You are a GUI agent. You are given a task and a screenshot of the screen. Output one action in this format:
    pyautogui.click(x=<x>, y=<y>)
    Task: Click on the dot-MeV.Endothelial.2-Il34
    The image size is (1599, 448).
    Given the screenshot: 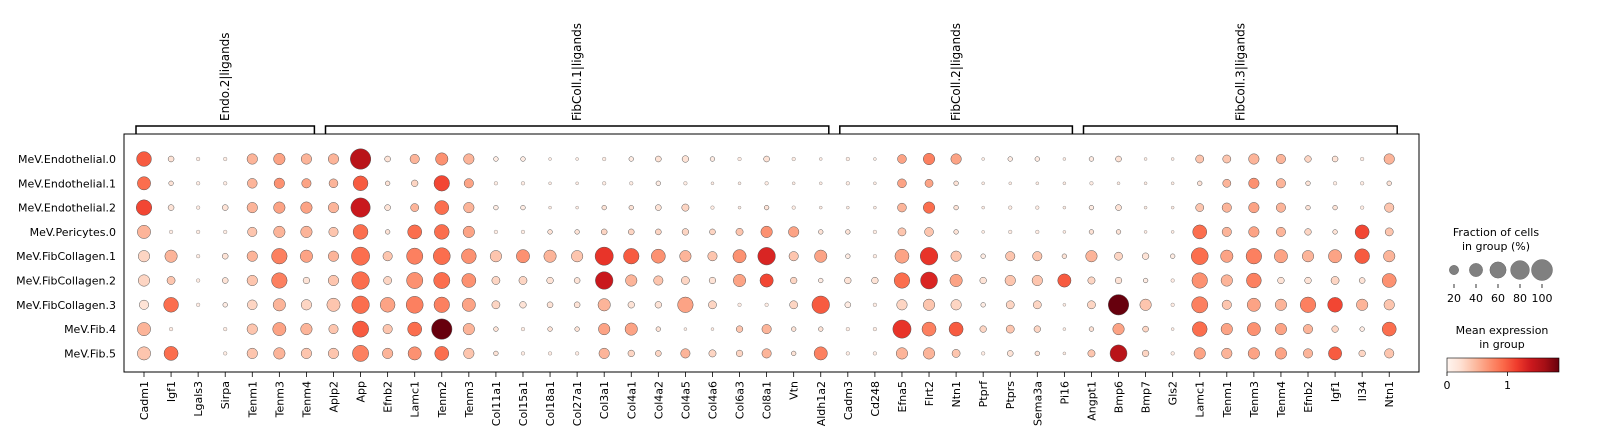 What is the action you would take?
    pyautogui.click(x=1362, y=207)
    